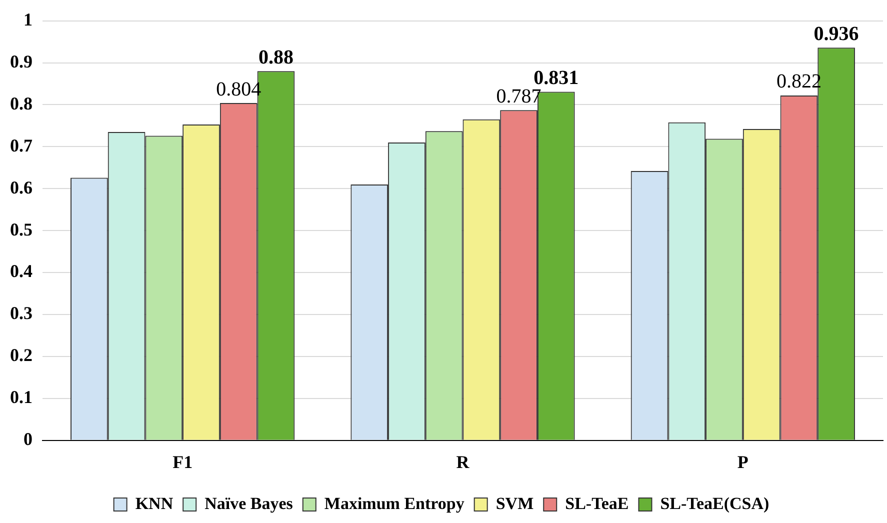 The image size is (887, 523). I want to click on data-label: 0.88, so click(276, 57).